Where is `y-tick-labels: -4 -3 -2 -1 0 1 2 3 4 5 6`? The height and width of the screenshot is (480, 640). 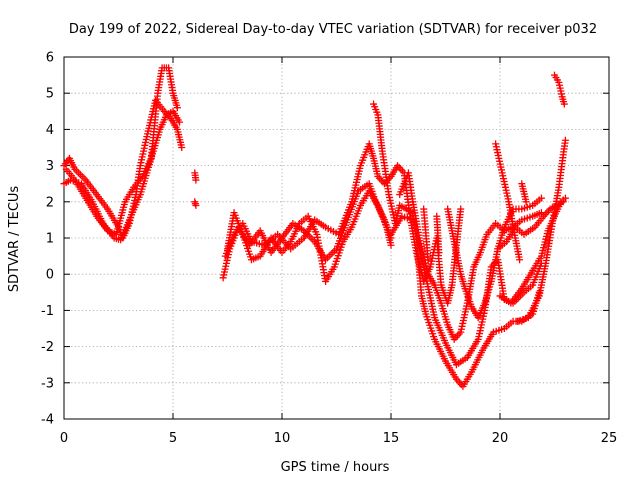
y-tick-labels: -4 -3 -2 -1 0 1 2 3 4 5 6 is located at coordinates (47, 239).